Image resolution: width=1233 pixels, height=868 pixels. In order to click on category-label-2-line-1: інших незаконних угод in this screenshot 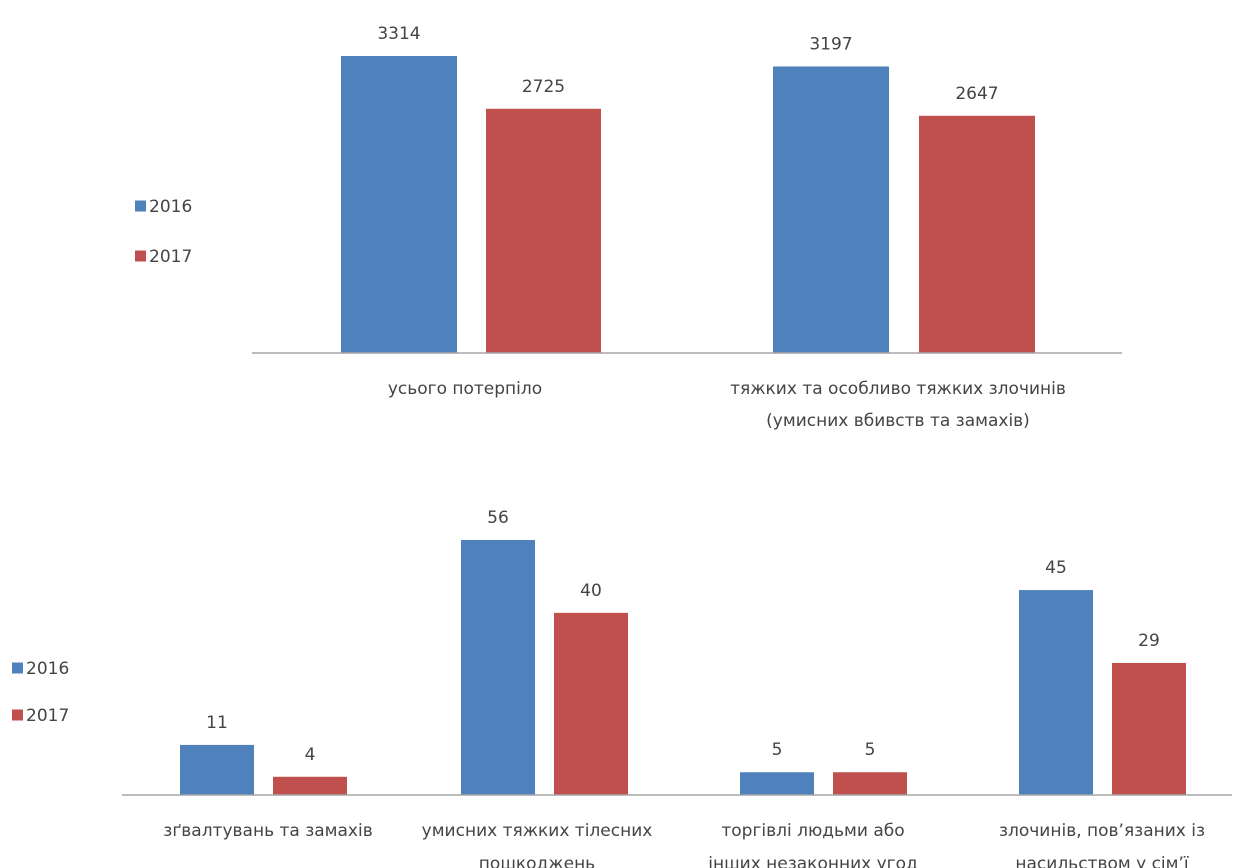, I will do `click(813, 861)`.